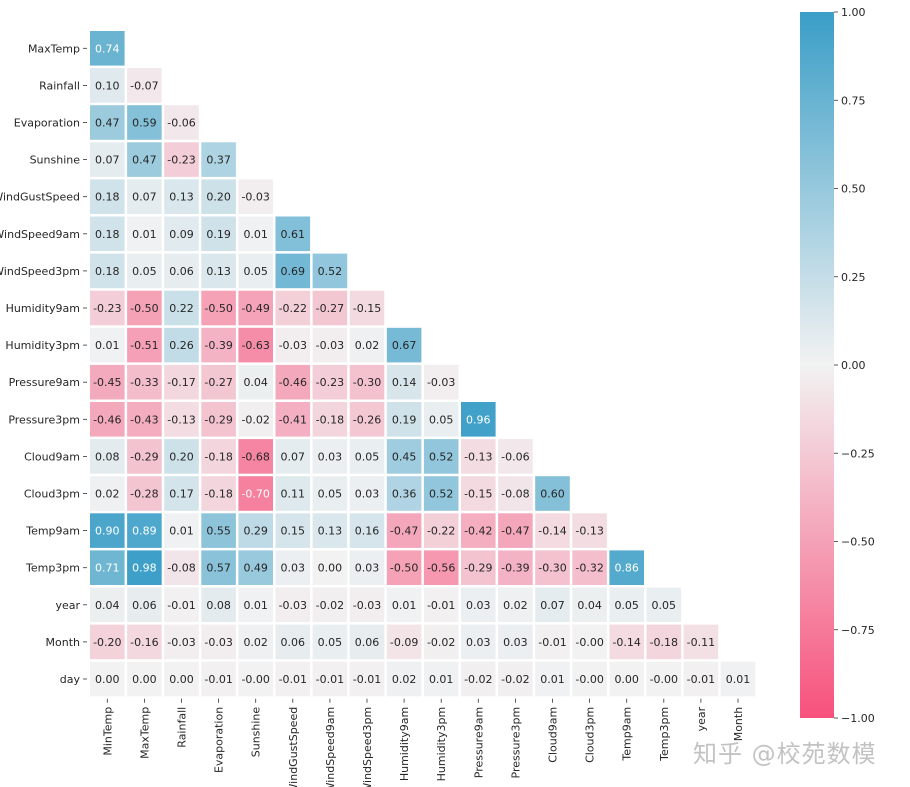 The width and height of the screenshot is (910, 787). I want to click on y-tick-label: WindSpeed3pm, so click(40, 271).